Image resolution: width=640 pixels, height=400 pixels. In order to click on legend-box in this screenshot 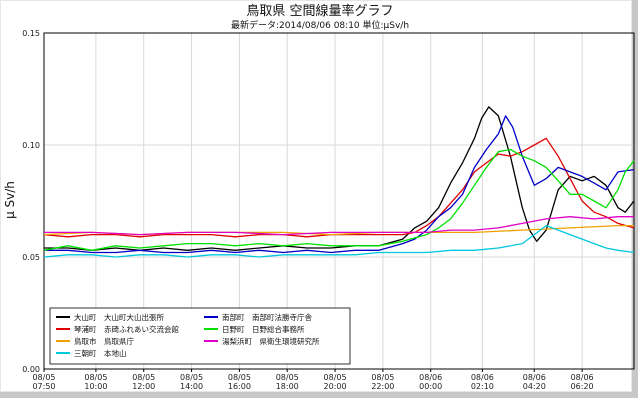, I will do `click(200, 336)`.